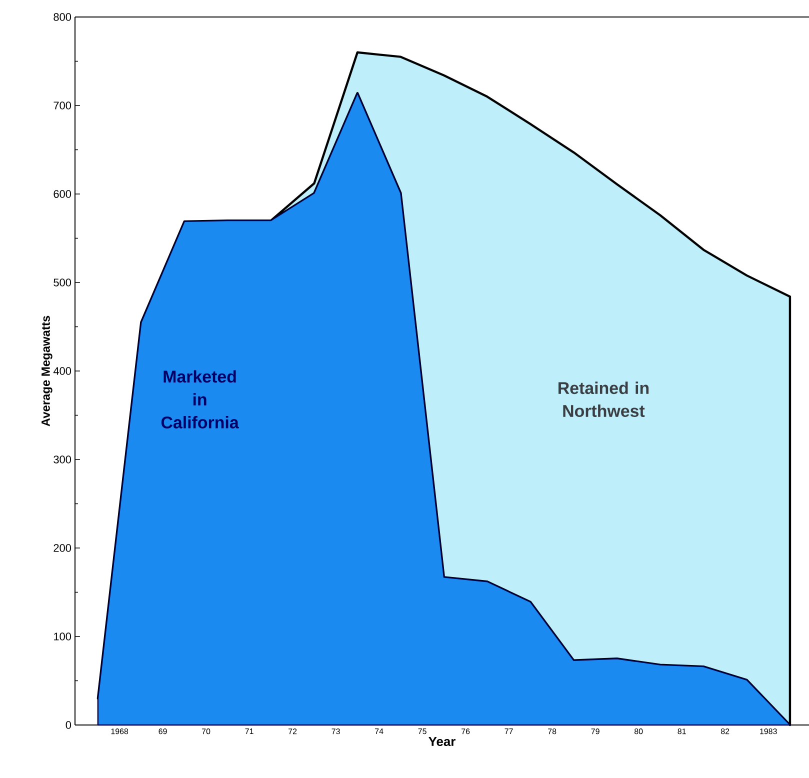 This screenshot has height=778, width=809. What do you see at coordinates (603, 399) in the screenshot?
I see `series-label: Retained in Northwest` at bounding box center [603, 399].